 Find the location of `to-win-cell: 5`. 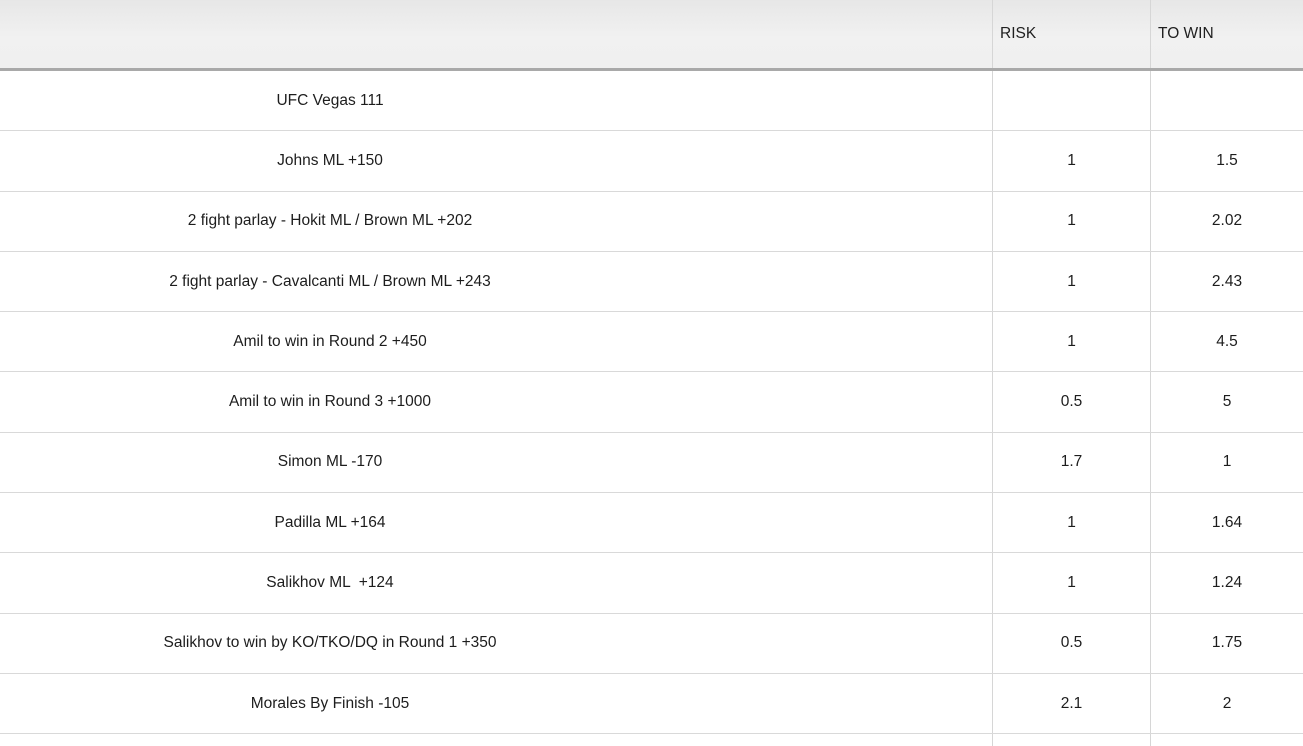

to-win-cell: 5 is located at coordinates (1226, 402).